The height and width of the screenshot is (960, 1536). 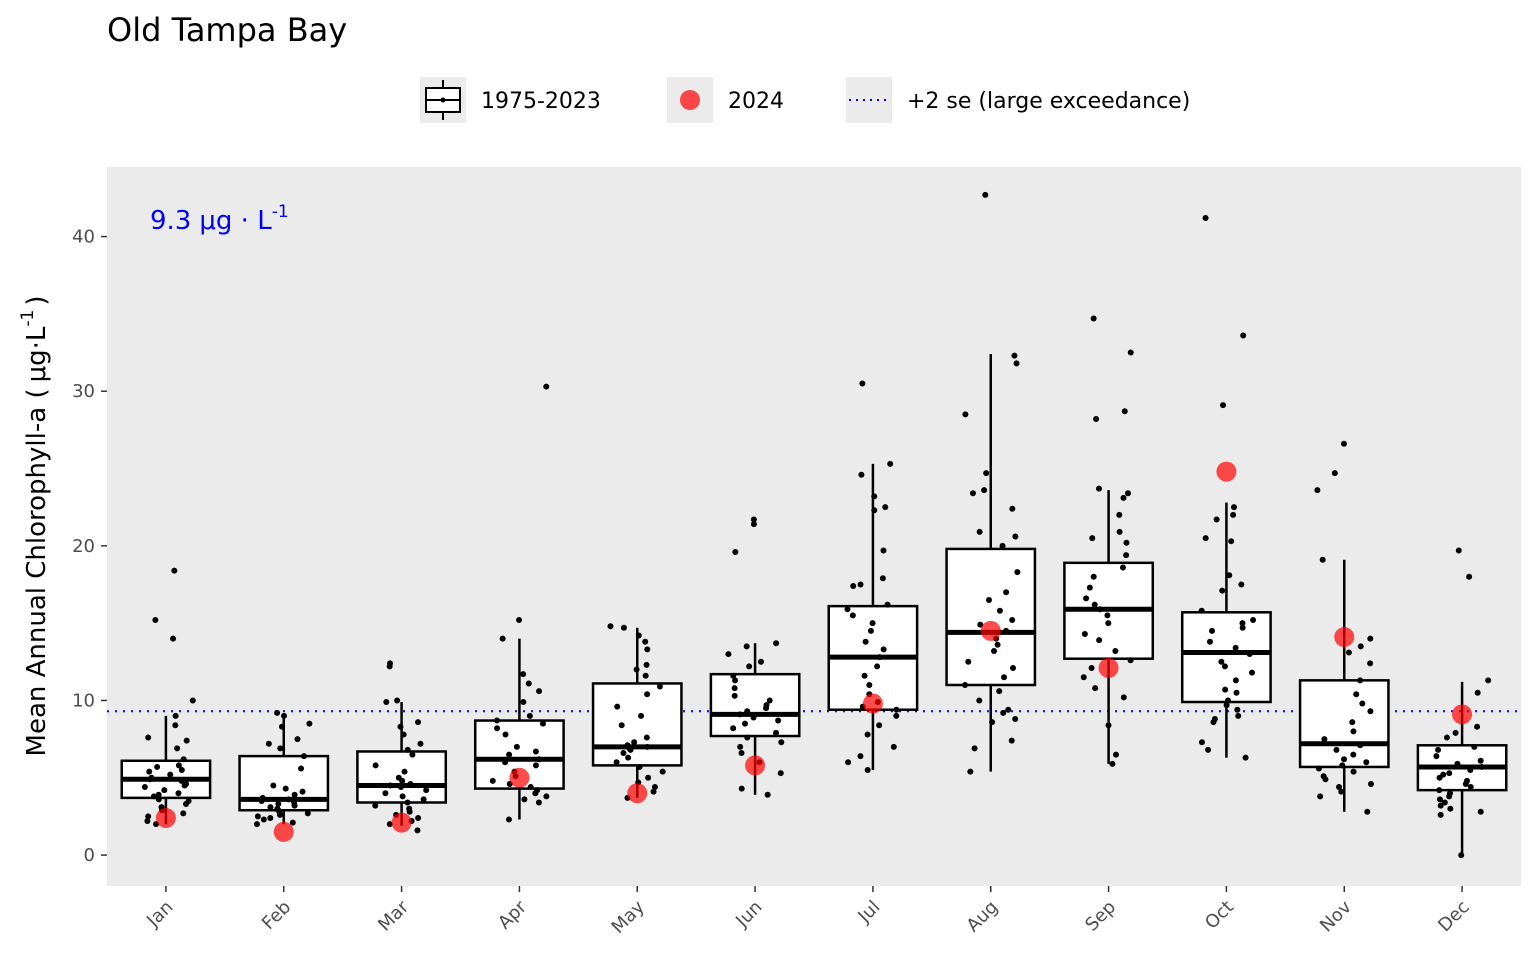 What do you see at coordinates (755, 719) in the screenshot?
I see `box-jun` at bounding box center [755, 719].